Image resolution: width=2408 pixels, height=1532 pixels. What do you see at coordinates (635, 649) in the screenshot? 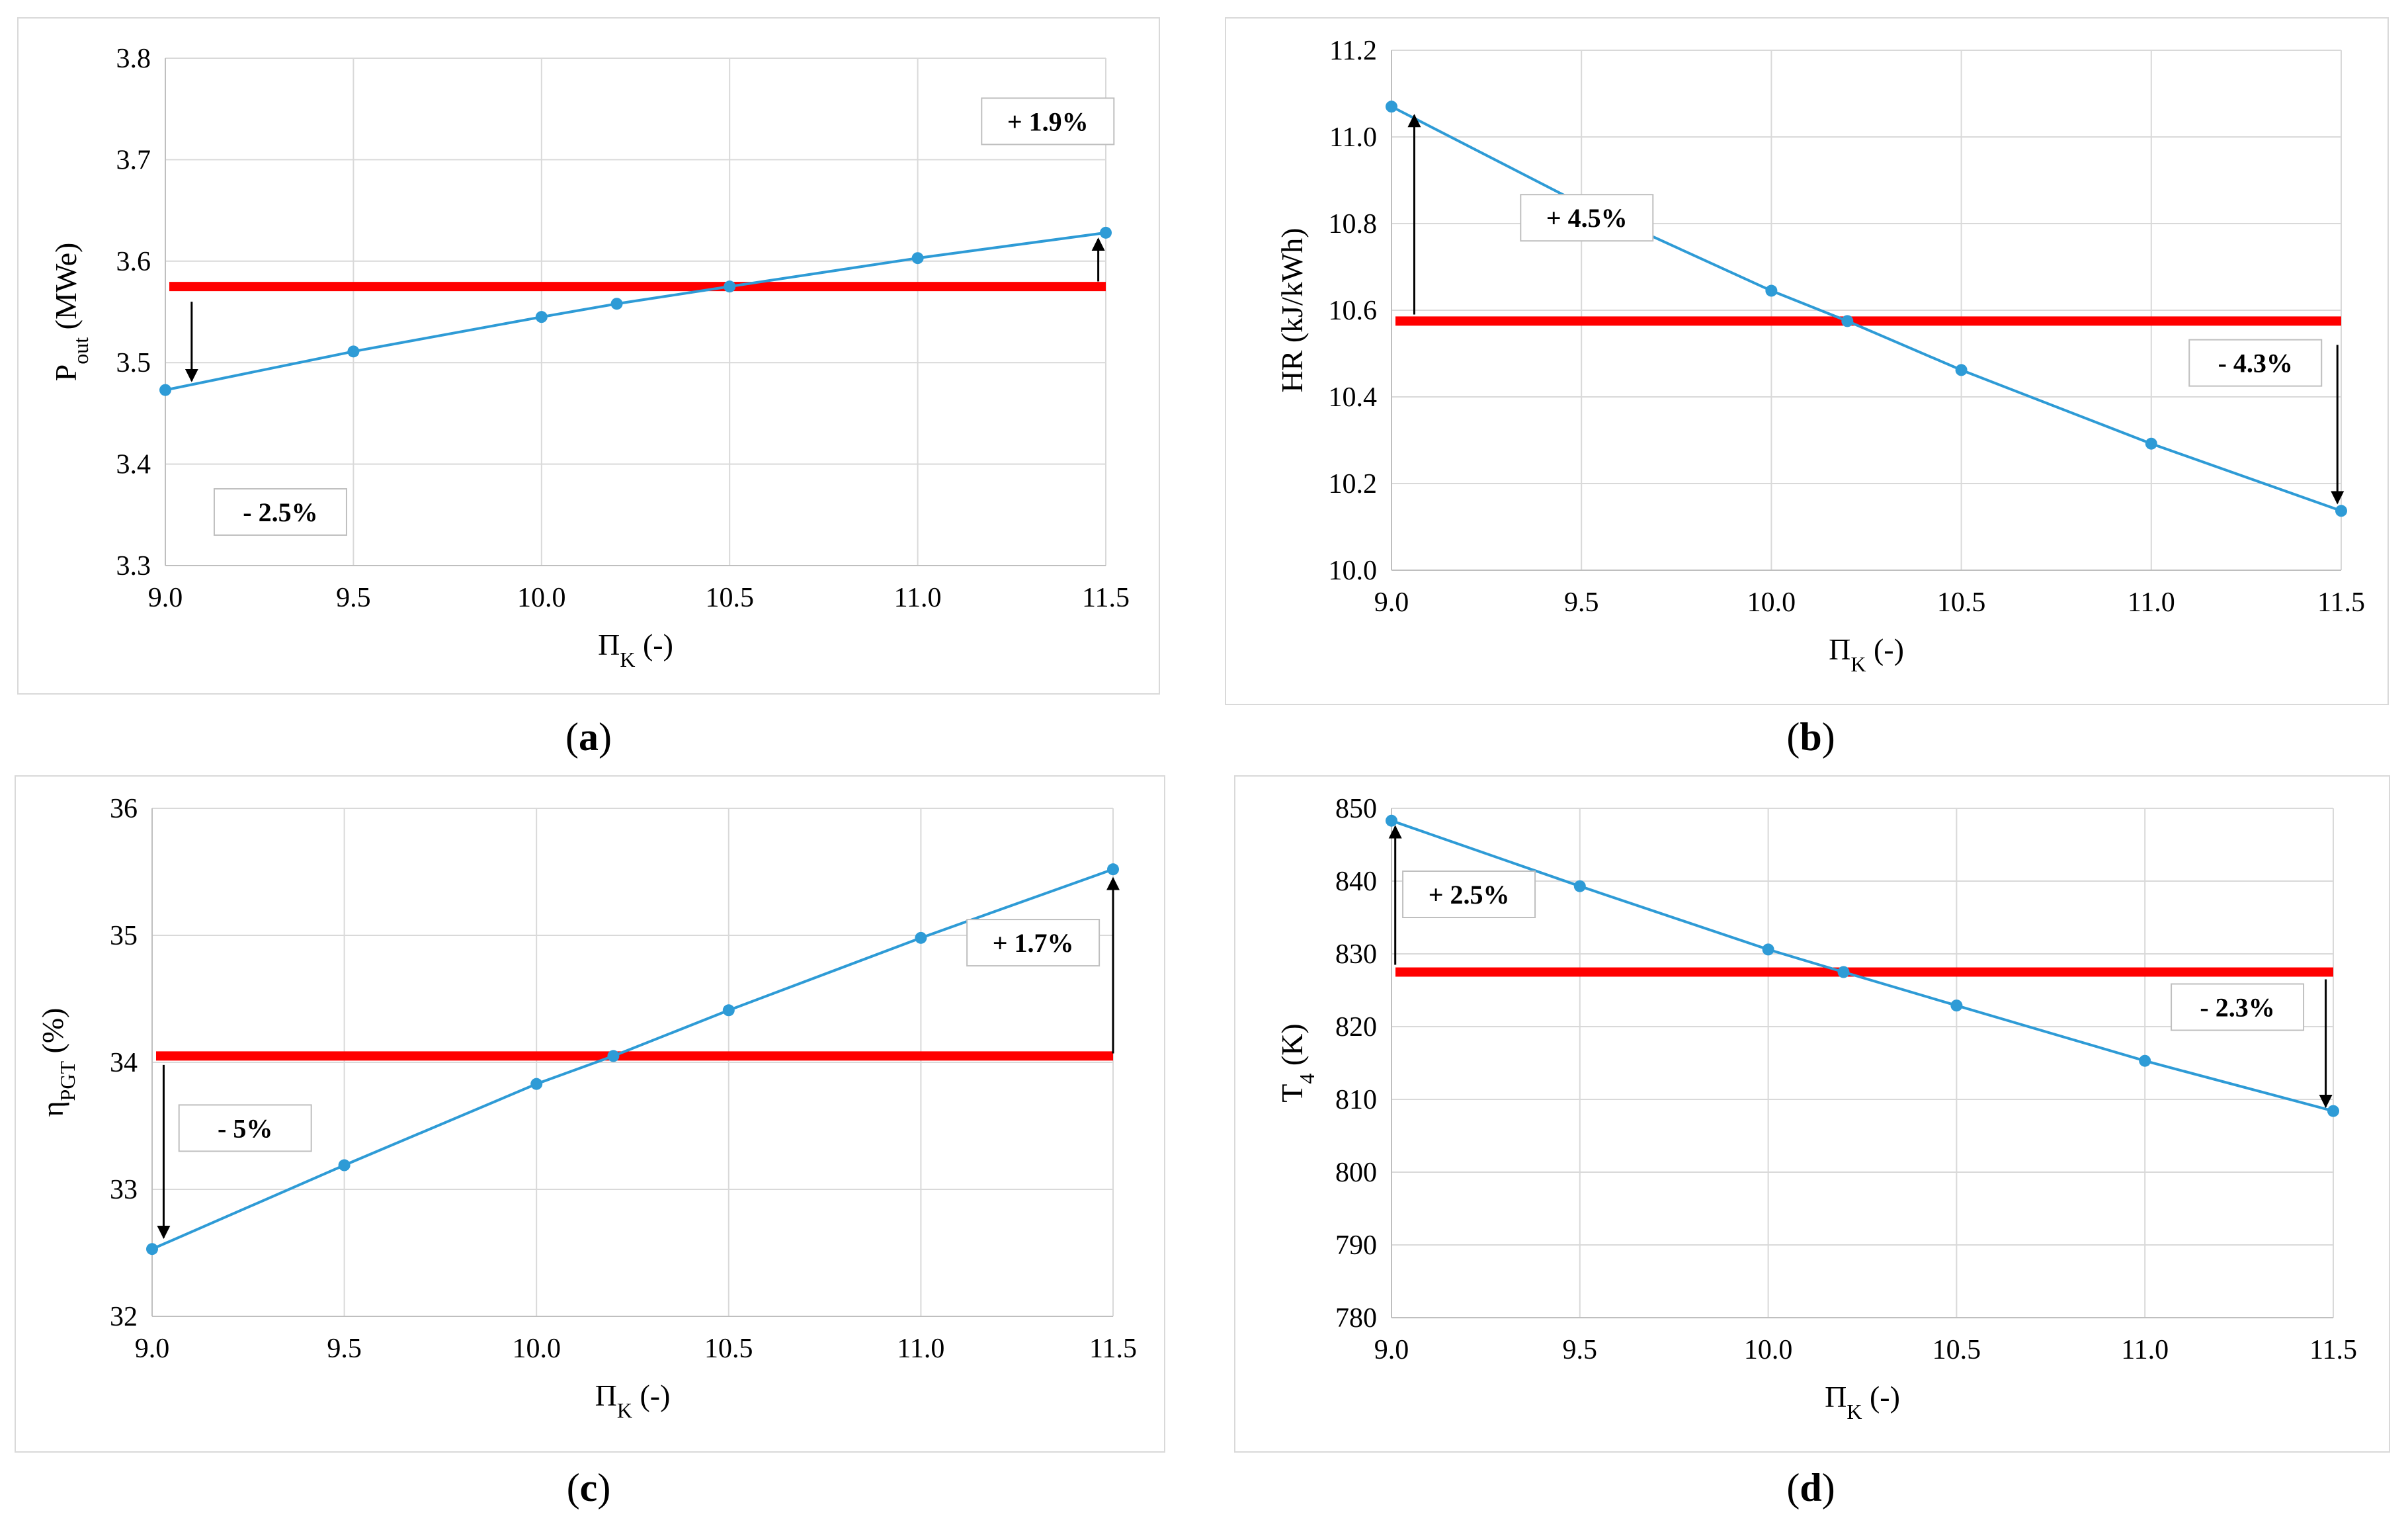
I see `chart-a-xlabel: ΠK (-)` at bounding box center [635, 649].